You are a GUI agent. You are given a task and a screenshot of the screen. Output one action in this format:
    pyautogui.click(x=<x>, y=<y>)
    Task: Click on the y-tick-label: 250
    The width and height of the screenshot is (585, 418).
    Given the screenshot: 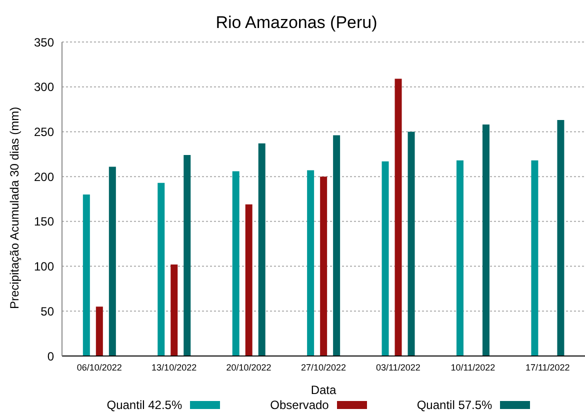 What is the action you would take?
    pyautogui.click(x=44, y=131)
    